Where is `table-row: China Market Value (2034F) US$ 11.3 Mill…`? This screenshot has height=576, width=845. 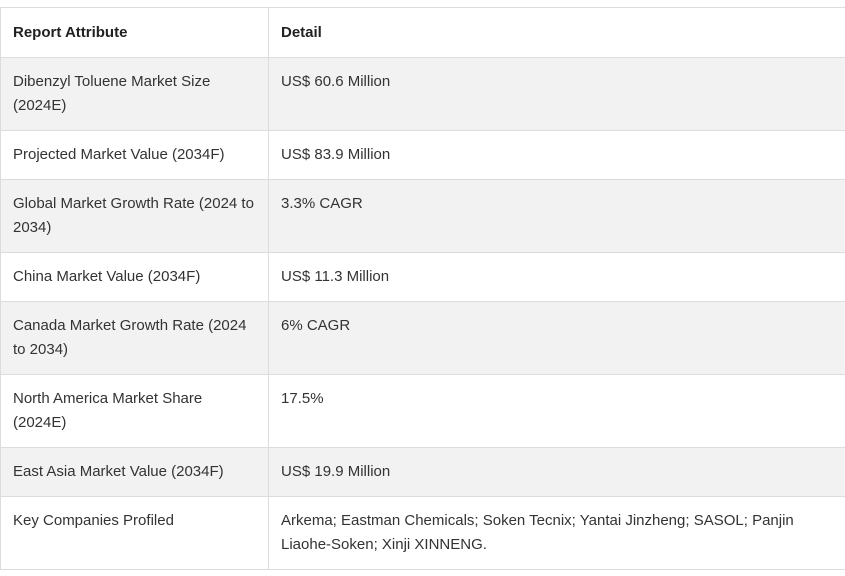 table-row: China Market Value (2034F) US$ 11.3 Mill… is located at coordinates (422, 277).